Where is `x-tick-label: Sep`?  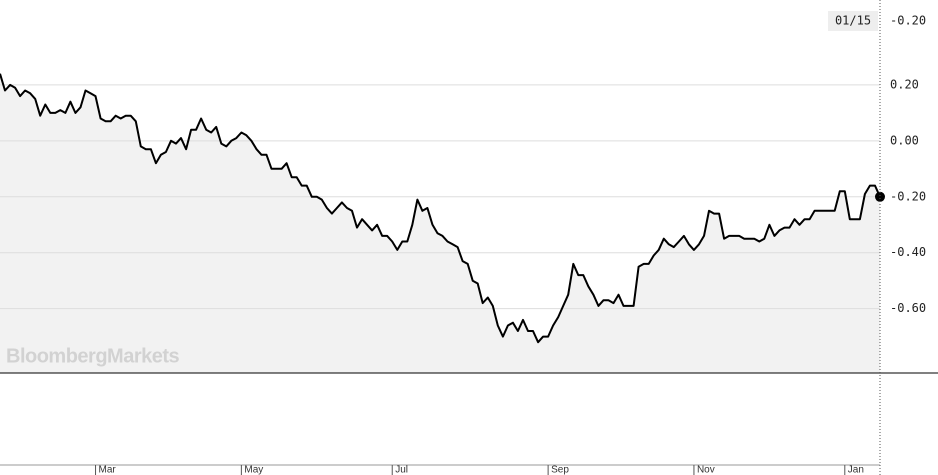
x-tick-label: Sep is located at coordinates (560, 470).